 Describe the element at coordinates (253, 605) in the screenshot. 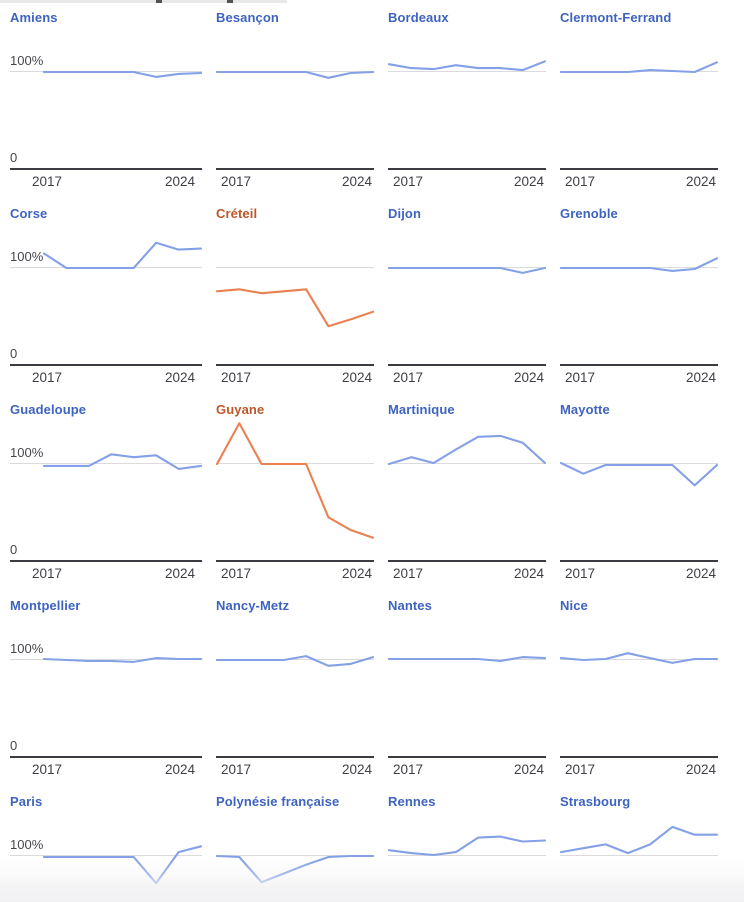

I see `chart-title-link: Nancy-Metz` at that location.